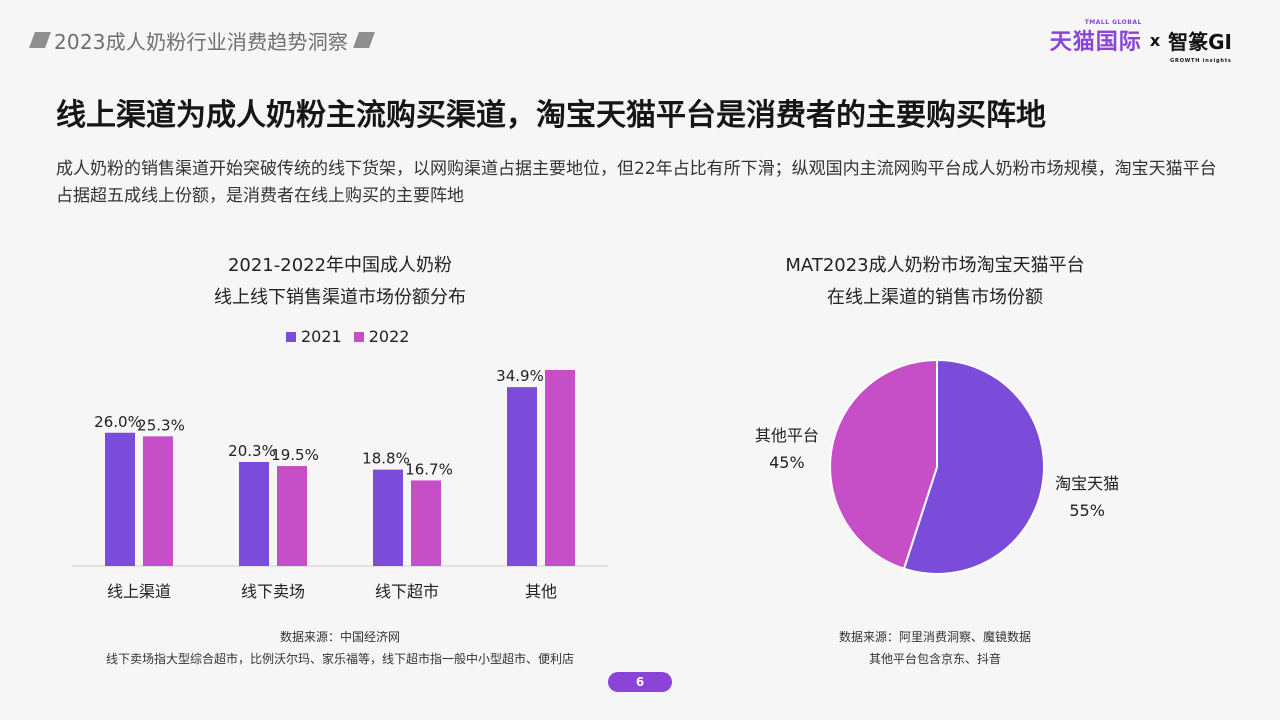  Describe the element at coordinates (340, 282) in the screenshot. I see `bar-chart-title: 2021-2022年中国成人奶粉 线上线下销售渠道市场份额分布` at that location.